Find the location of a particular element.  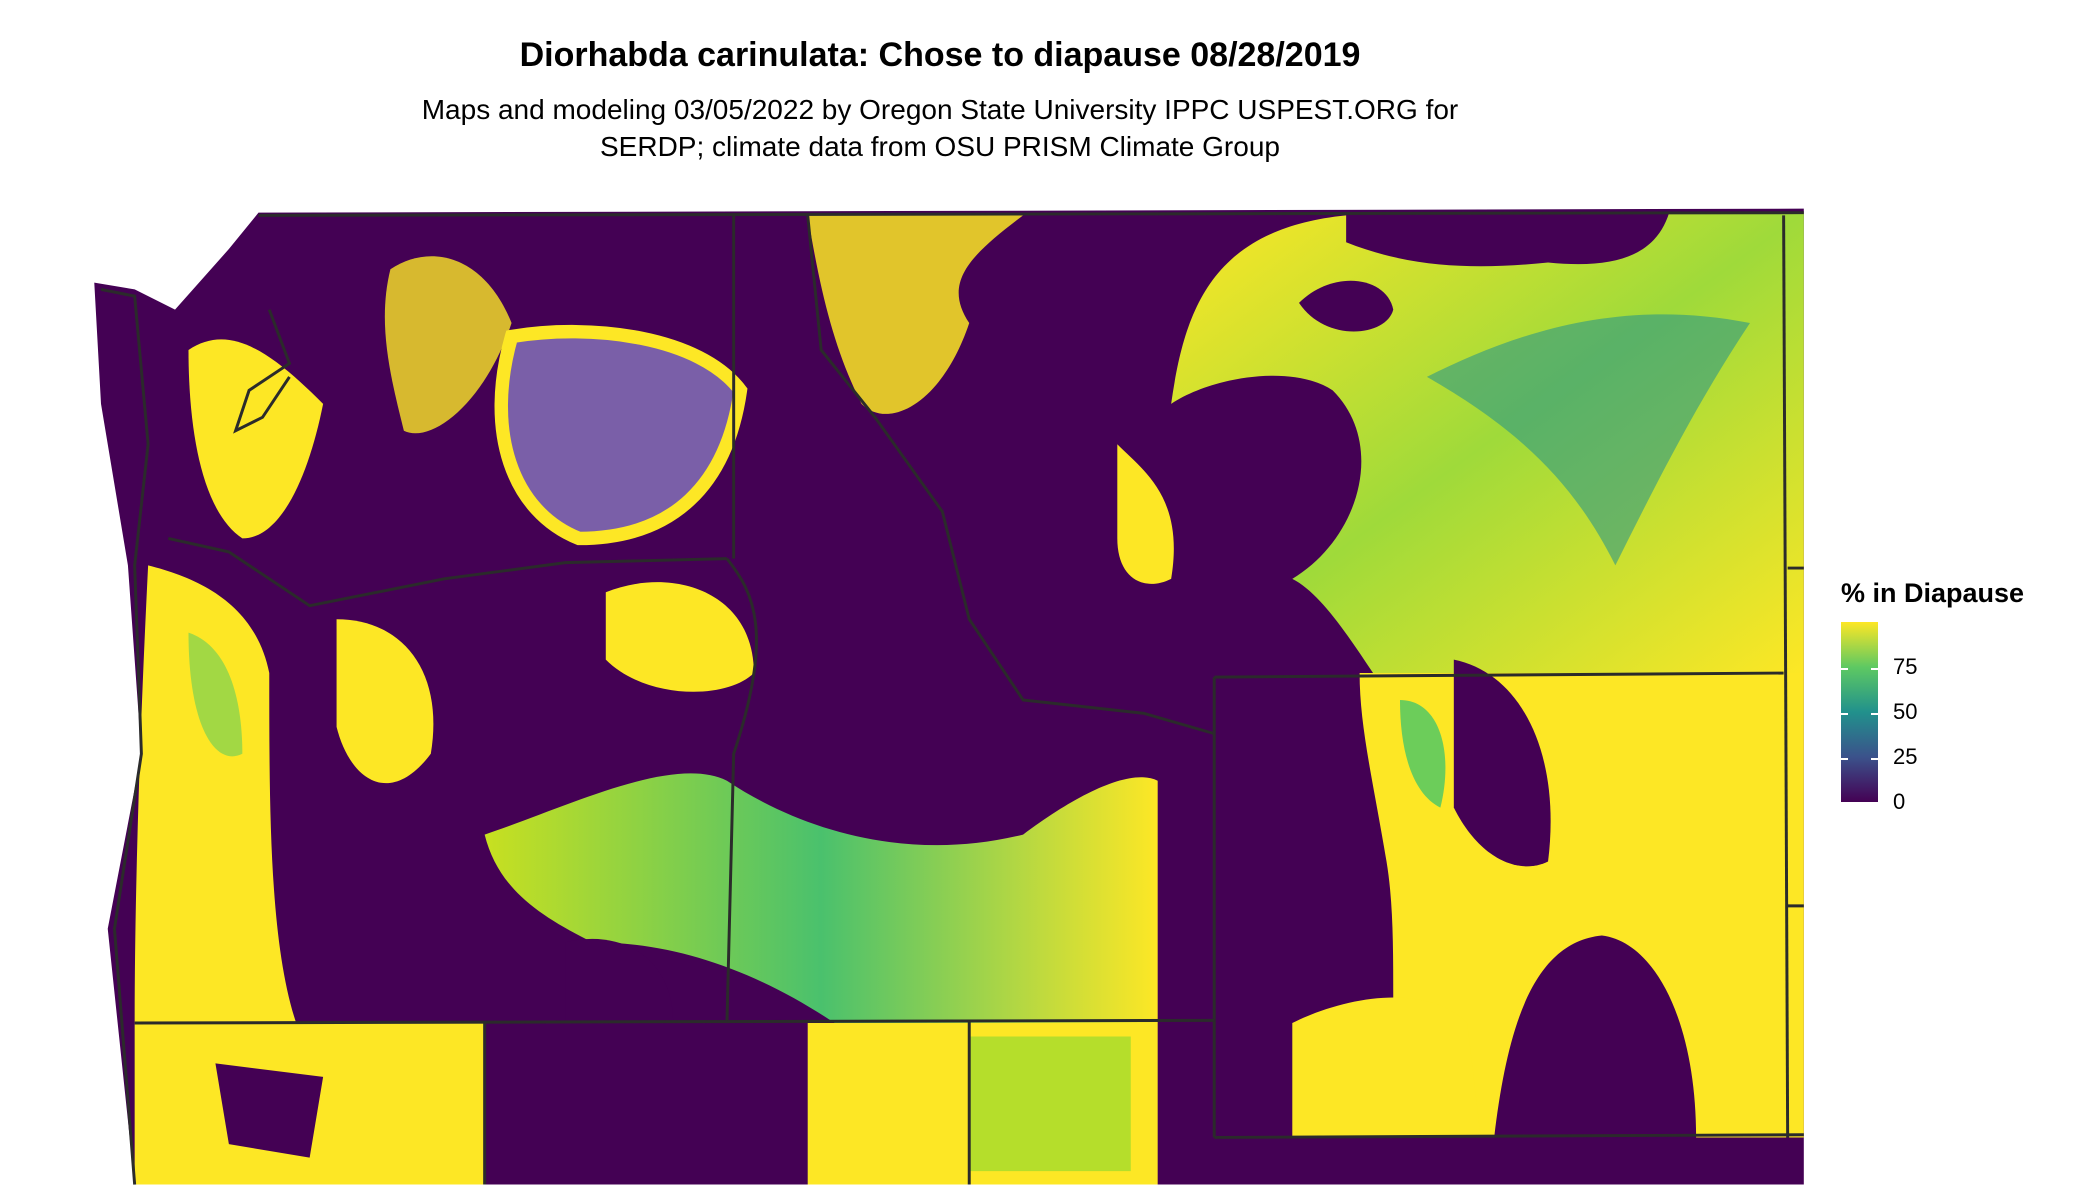

border-or-id is located at coordinates (741, 790).